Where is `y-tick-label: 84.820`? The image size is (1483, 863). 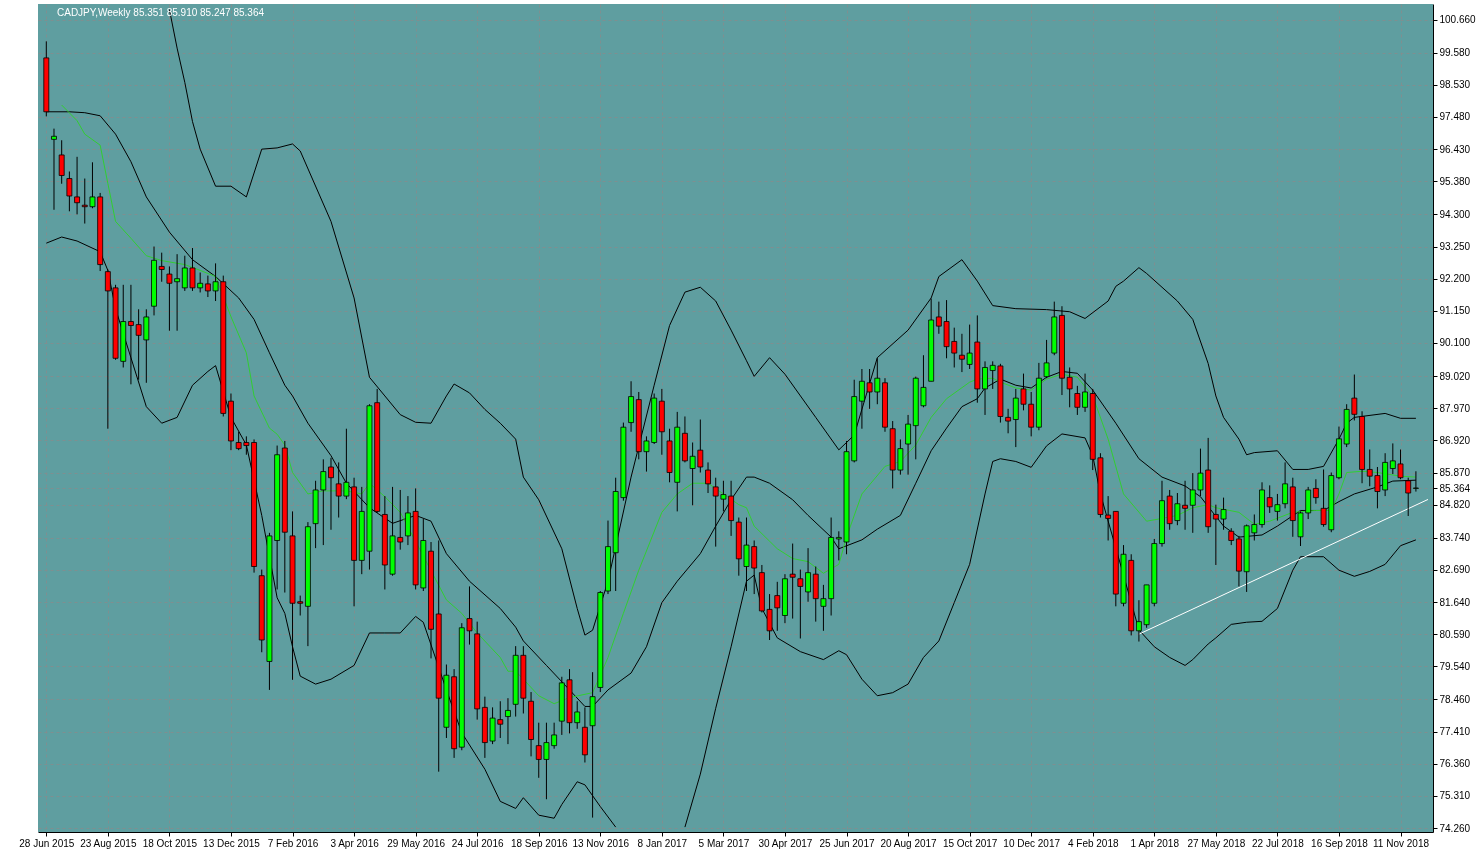 y-tick-label: 84.820 is located at coordinates (1455, 505).